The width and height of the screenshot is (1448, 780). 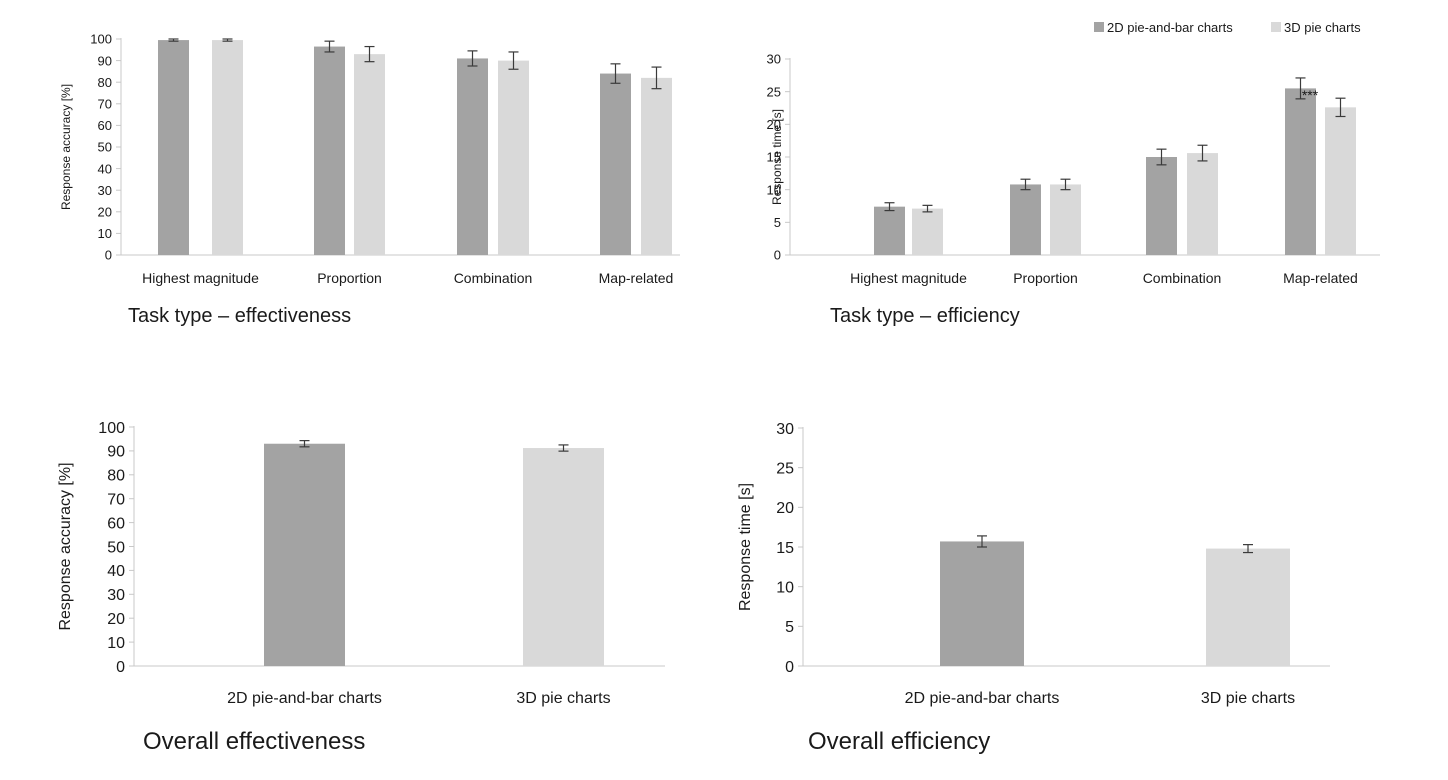 I want to click on overall-effectiveness-y-tick-label: 50, so click(x=116, y=547).